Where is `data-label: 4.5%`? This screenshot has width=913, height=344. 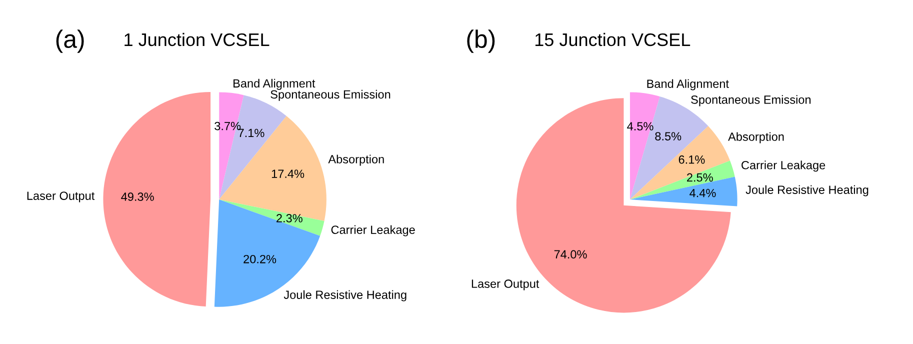 data-label: 4.5% is located at coordinates (640, 126).